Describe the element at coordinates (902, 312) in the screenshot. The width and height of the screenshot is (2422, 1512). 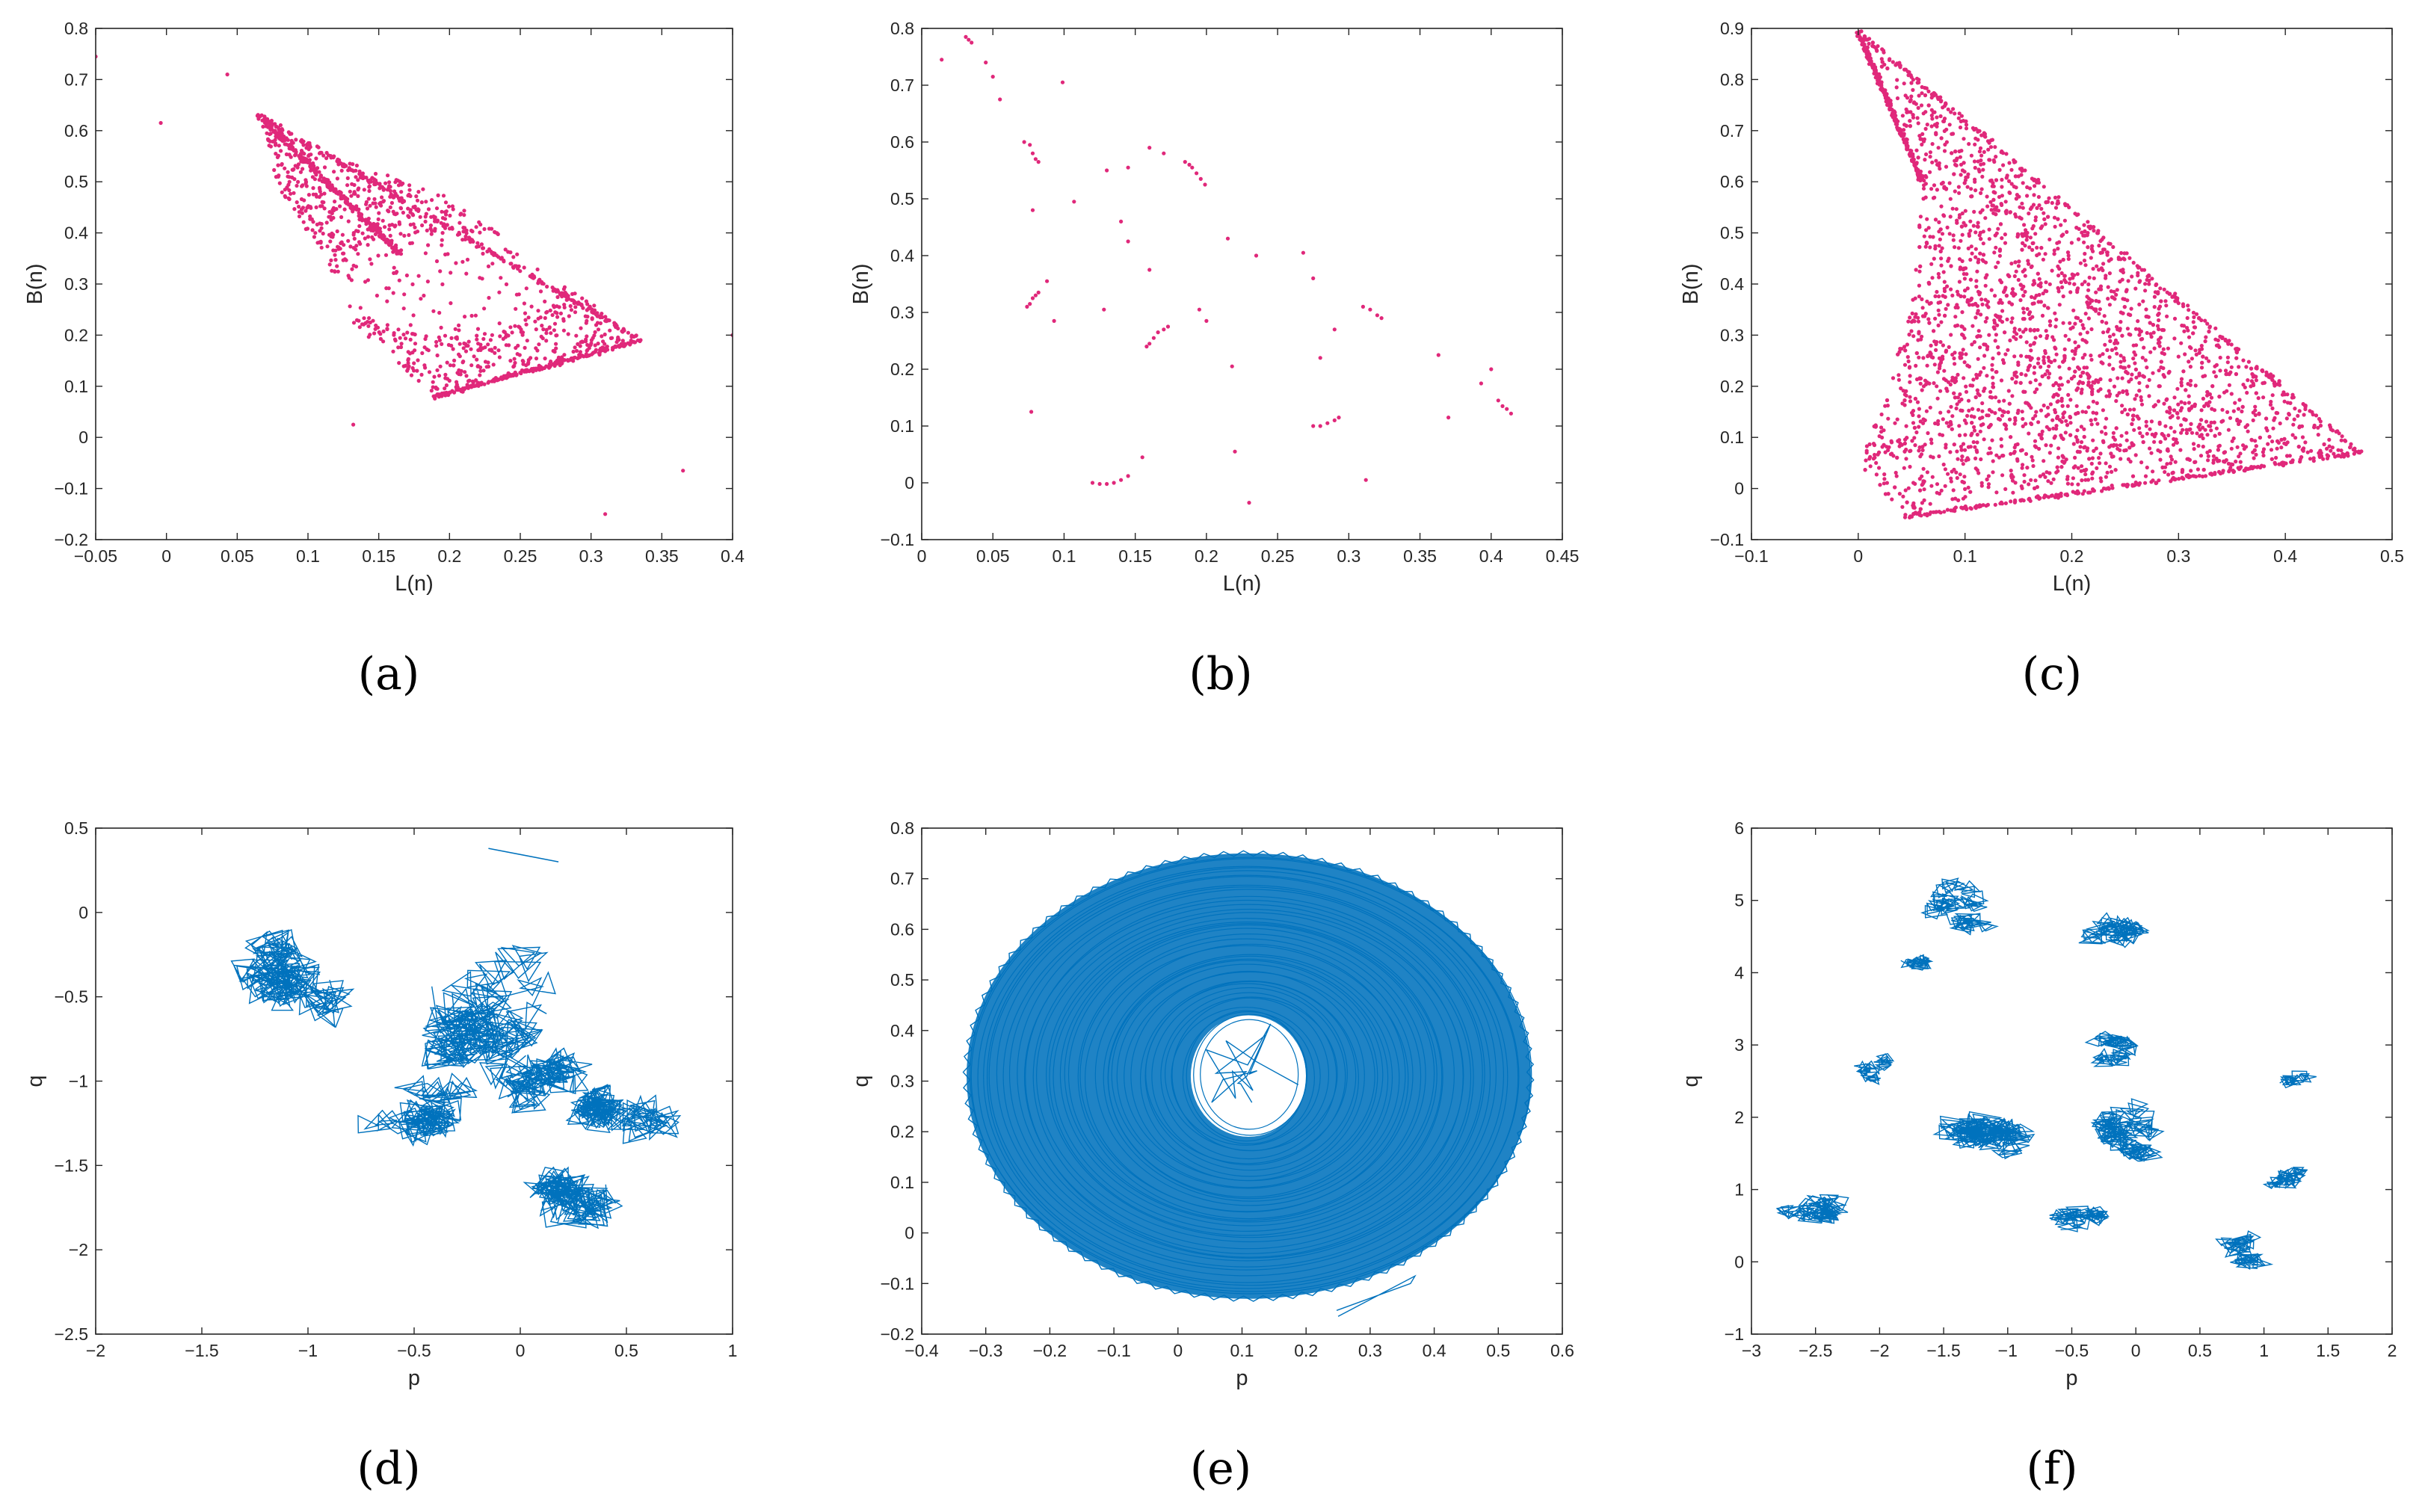
I see `y-tick-label: 0.3` at that location.